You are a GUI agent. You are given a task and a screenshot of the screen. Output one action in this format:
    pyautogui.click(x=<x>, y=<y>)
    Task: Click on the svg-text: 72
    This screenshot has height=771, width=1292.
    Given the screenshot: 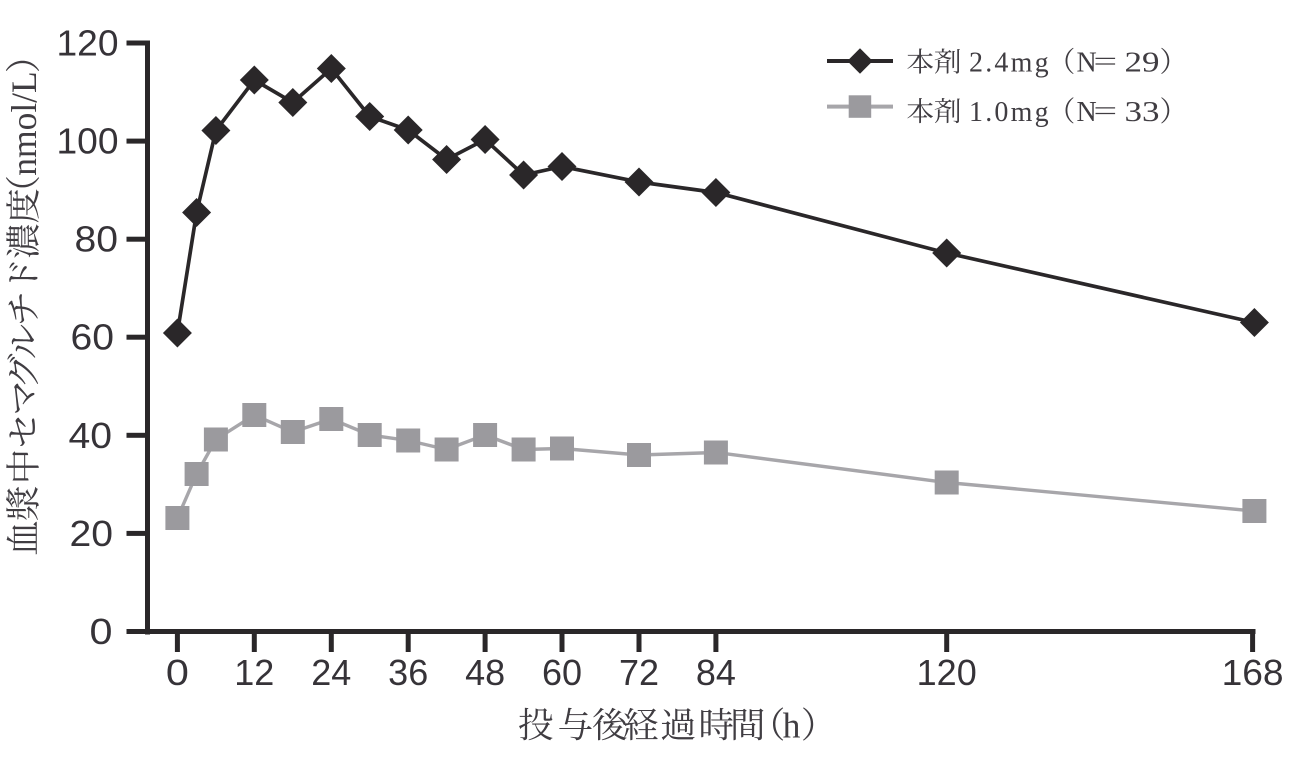 What is the action you would take?
    pyautogui.click(x=639, y=672)
    